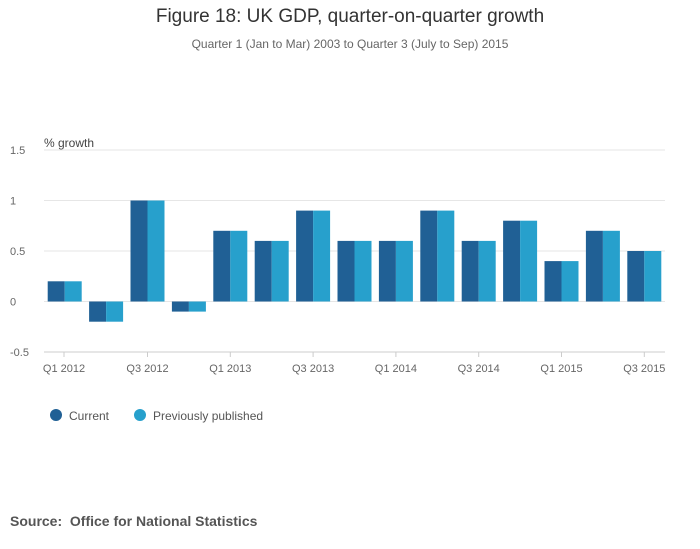 Image resolution: width=700 pixels, height=549 pixels. I want to click on x-tick-label: Q1 2013, so click(230, 369).